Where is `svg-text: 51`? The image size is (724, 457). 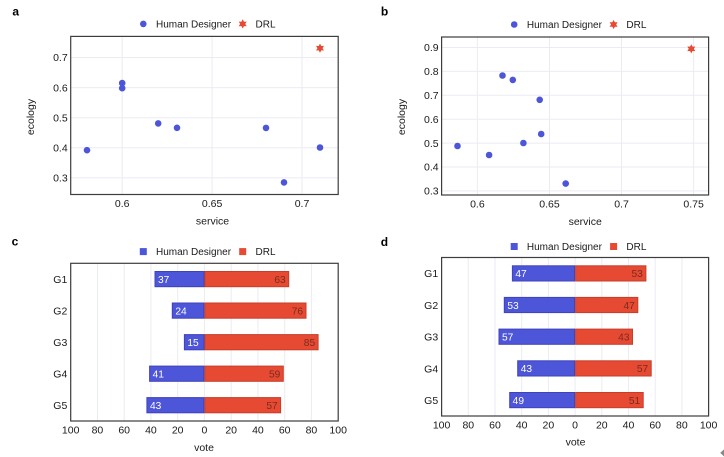
svg-text: 51 is located at coordinates (635, 401).